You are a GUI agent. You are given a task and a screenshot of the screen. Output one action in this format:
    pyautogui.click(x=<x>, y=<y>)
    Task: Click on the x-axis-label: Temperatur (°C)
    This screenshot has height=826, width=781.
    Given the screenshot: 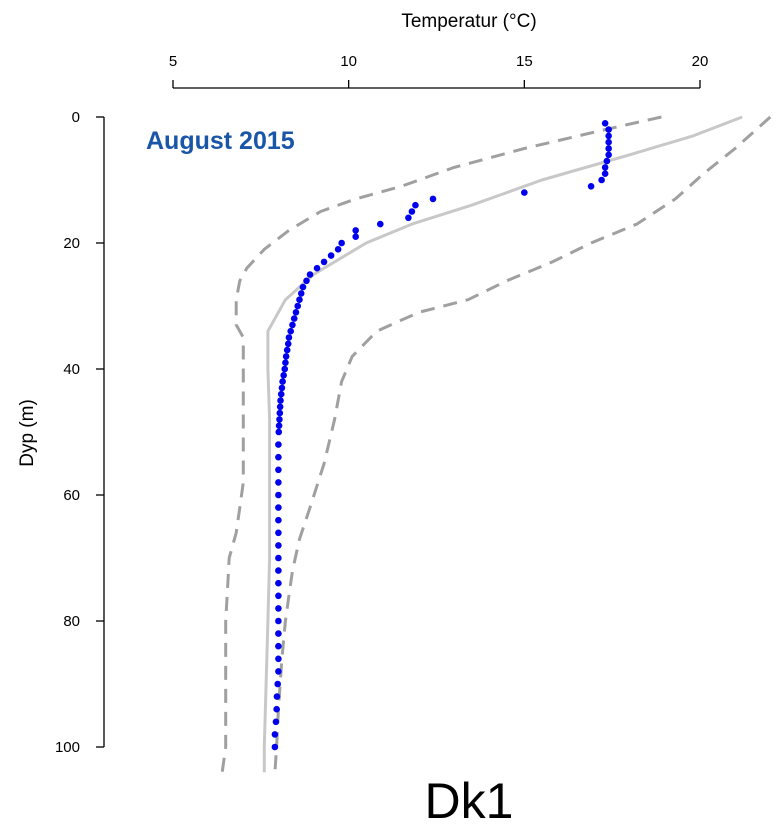 What is the action you would take?
    pyautogui.click(x=468, y=21)
    